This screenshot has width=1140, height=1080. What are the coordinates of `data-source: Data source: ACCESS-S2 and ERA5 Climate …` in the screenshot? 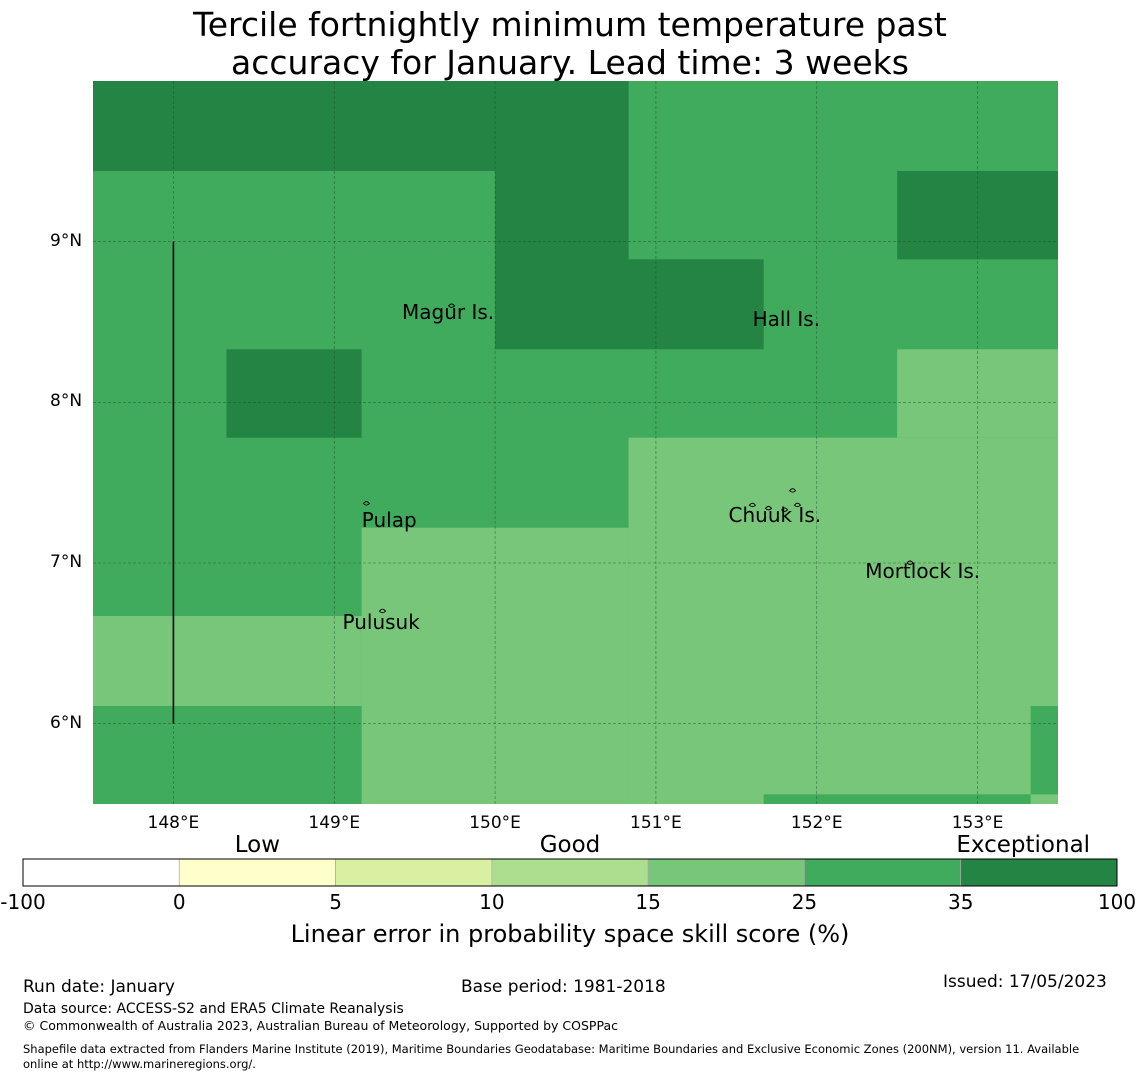 It's located at (213, 1009).